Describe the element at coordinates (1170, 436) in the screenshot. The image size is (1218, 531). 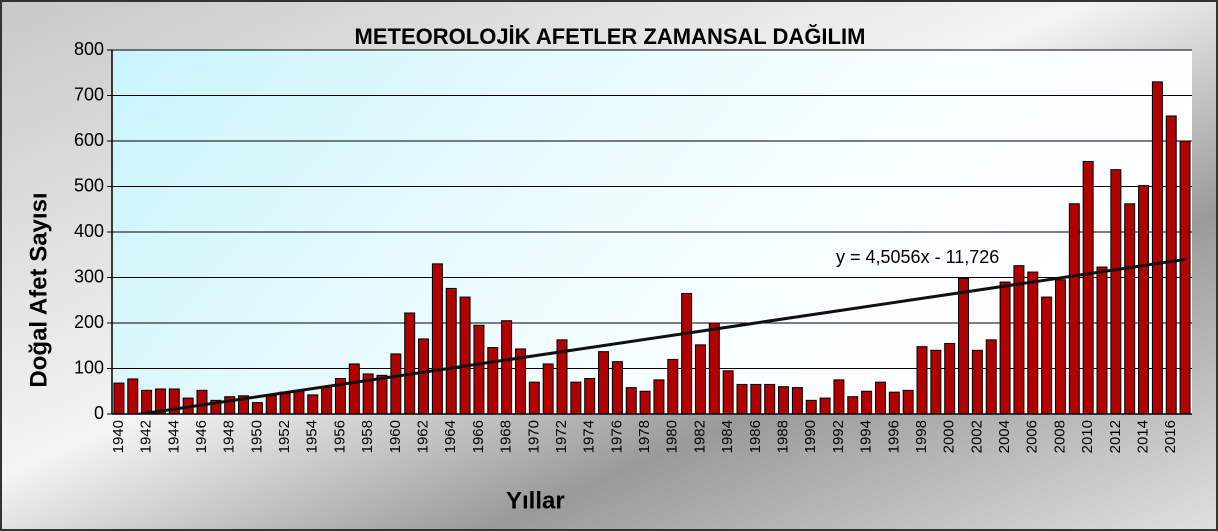
I see `x-tick-label: 2016` at that location.